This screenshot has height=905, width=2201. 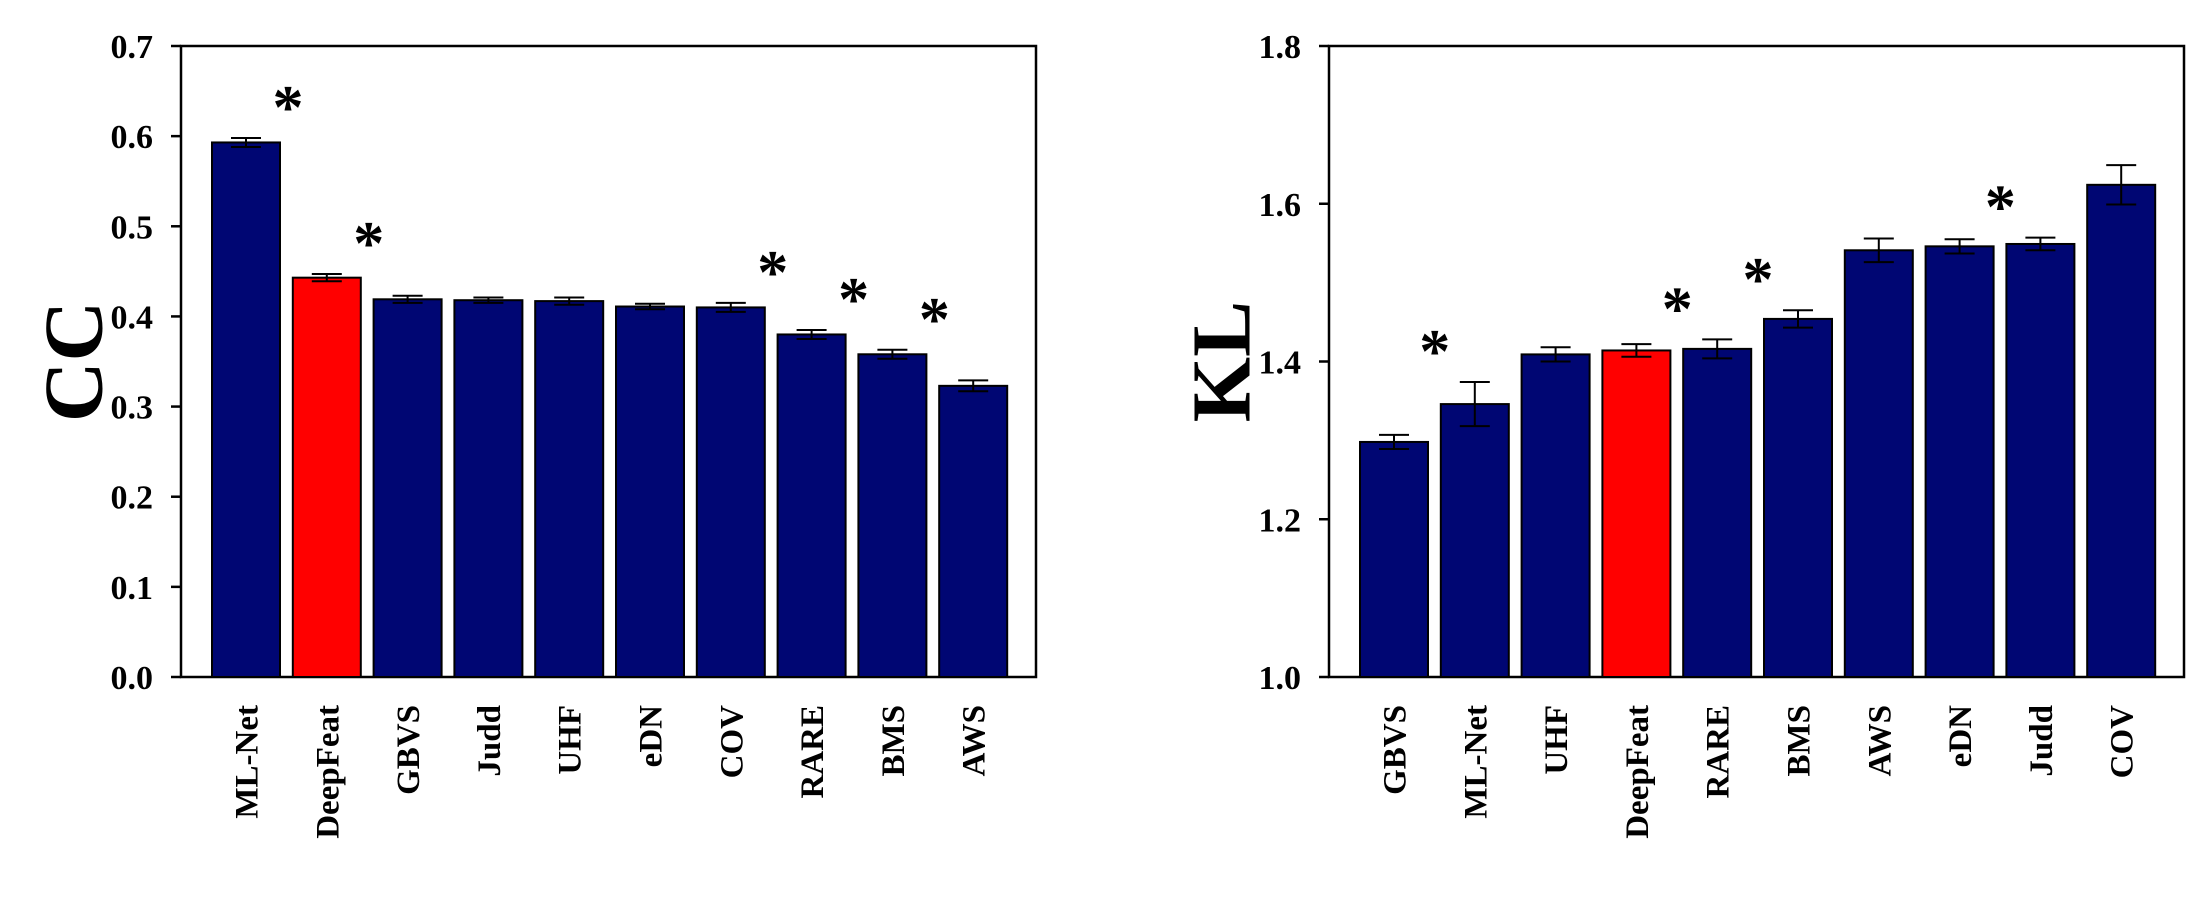 What do you see at coordinates (132, 678) in the screenshot?
I see `y-tick-label: 0.0` at bounding box center [132, 678].